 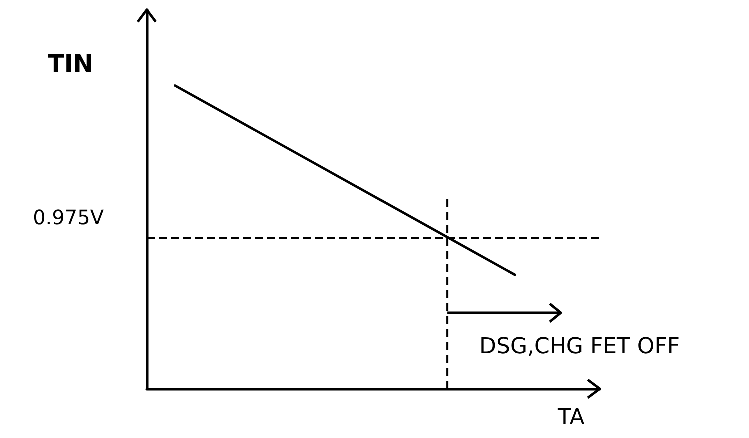 What do you see at coordinates (71, 64) in the screenshot?
I see `y-axis-title: TIN` at bounding box center [71, 64].